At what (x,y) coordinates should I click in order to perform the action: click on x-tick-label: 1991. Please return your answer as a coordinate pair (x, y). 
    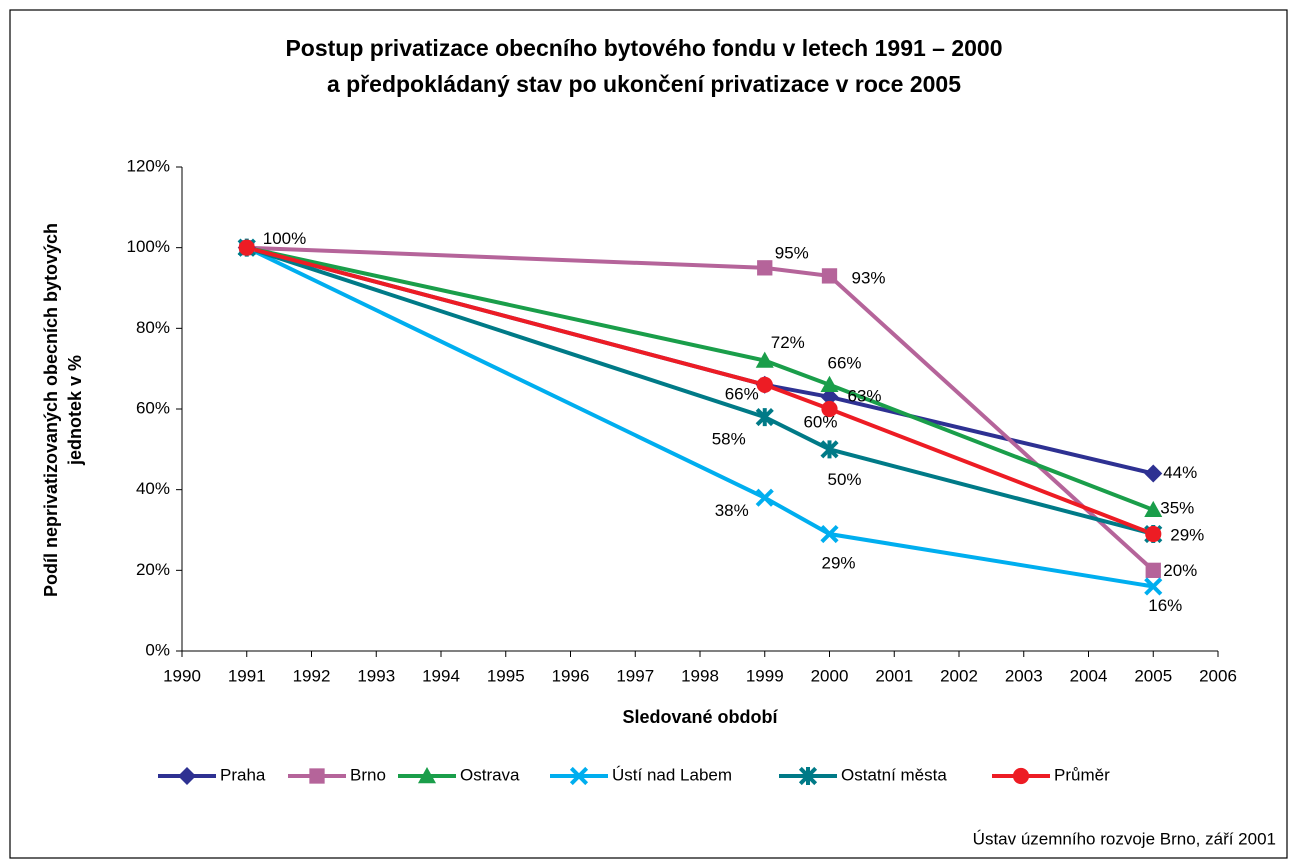
    Looking at the image, I should click on (247, 675).